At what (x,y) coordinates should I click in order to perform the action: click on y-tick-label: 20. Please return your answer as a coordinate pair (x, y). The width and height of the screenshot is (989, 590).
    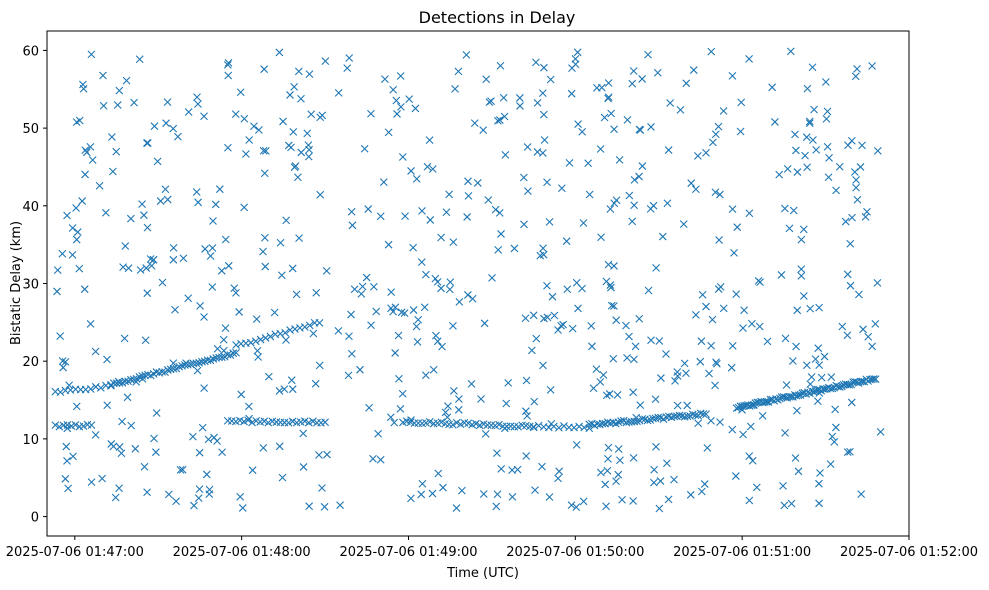
    Looking at the image, I should click on (30, 362).